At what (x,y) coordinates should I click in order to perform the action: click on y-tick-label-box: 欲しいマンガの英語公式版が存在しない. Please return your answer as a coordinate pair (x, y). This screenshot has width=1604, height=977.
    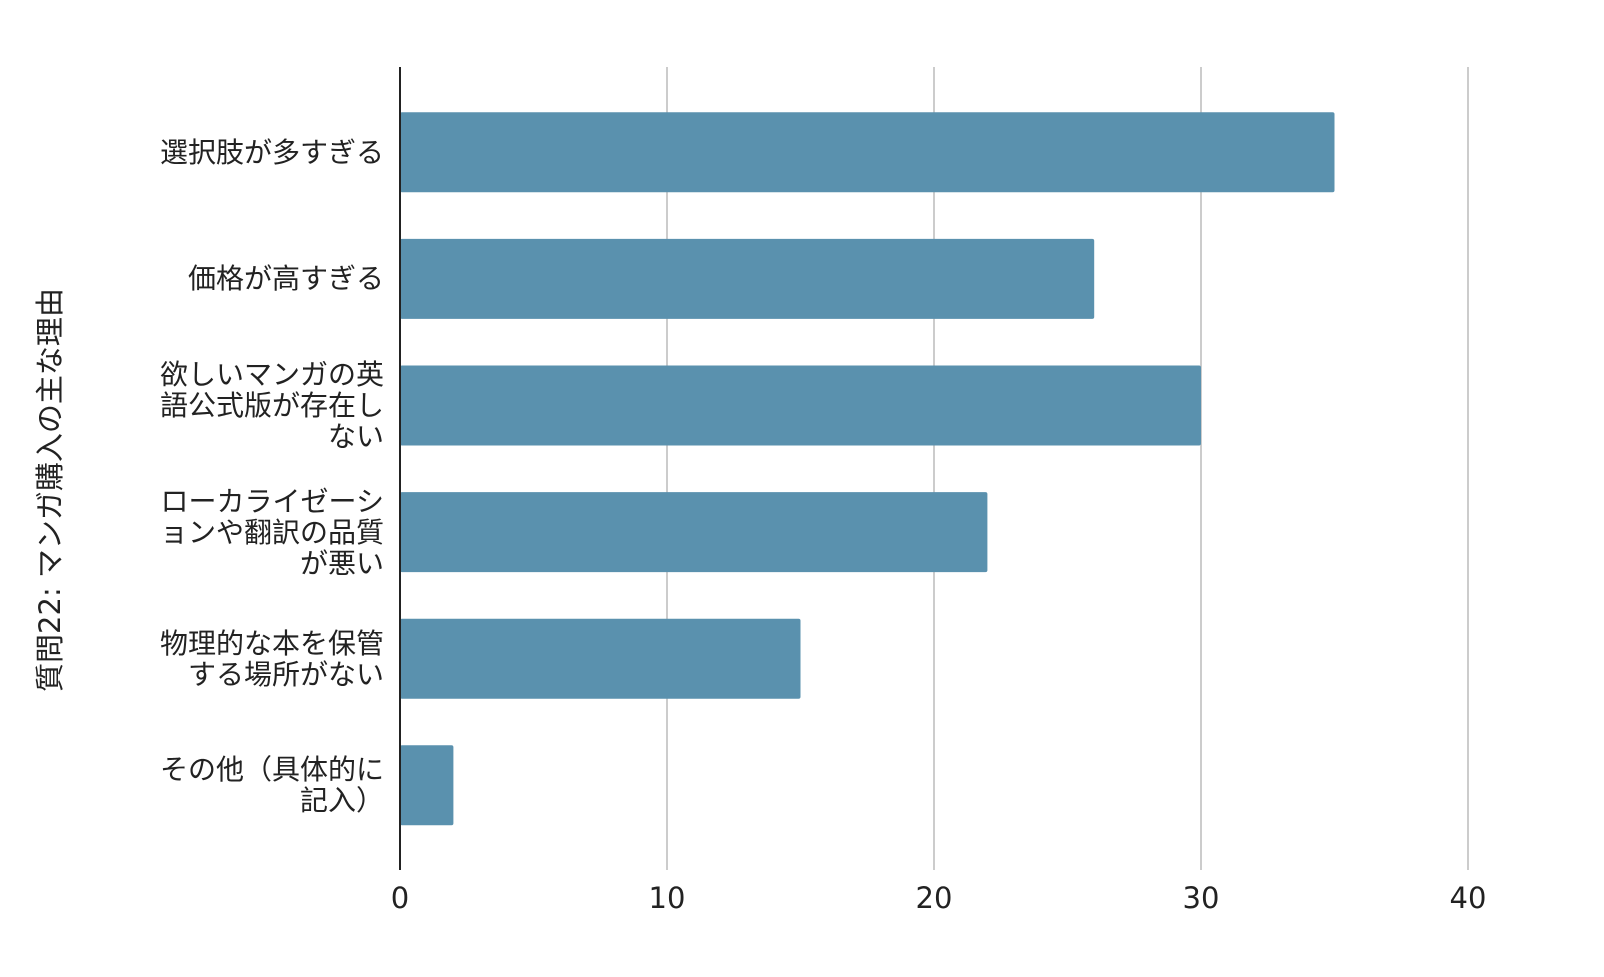
    Looking at the image, I should click on (259, 405).